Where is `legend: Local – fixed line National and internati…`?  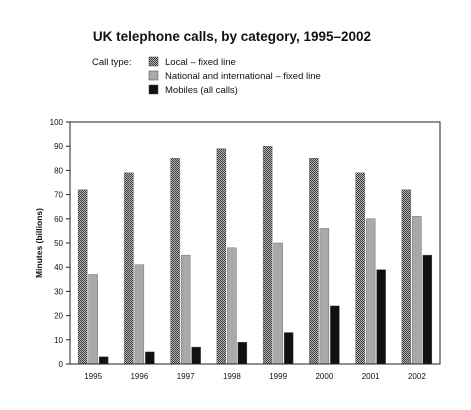
legend: Local – fixed line National and internati… is located at coordinates (234, 76).